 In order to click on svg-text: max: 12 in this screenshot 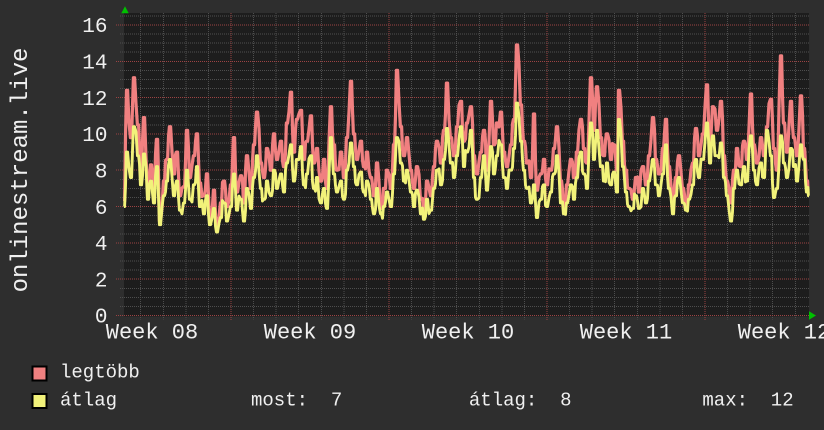, I will do `click(747, 401)`.